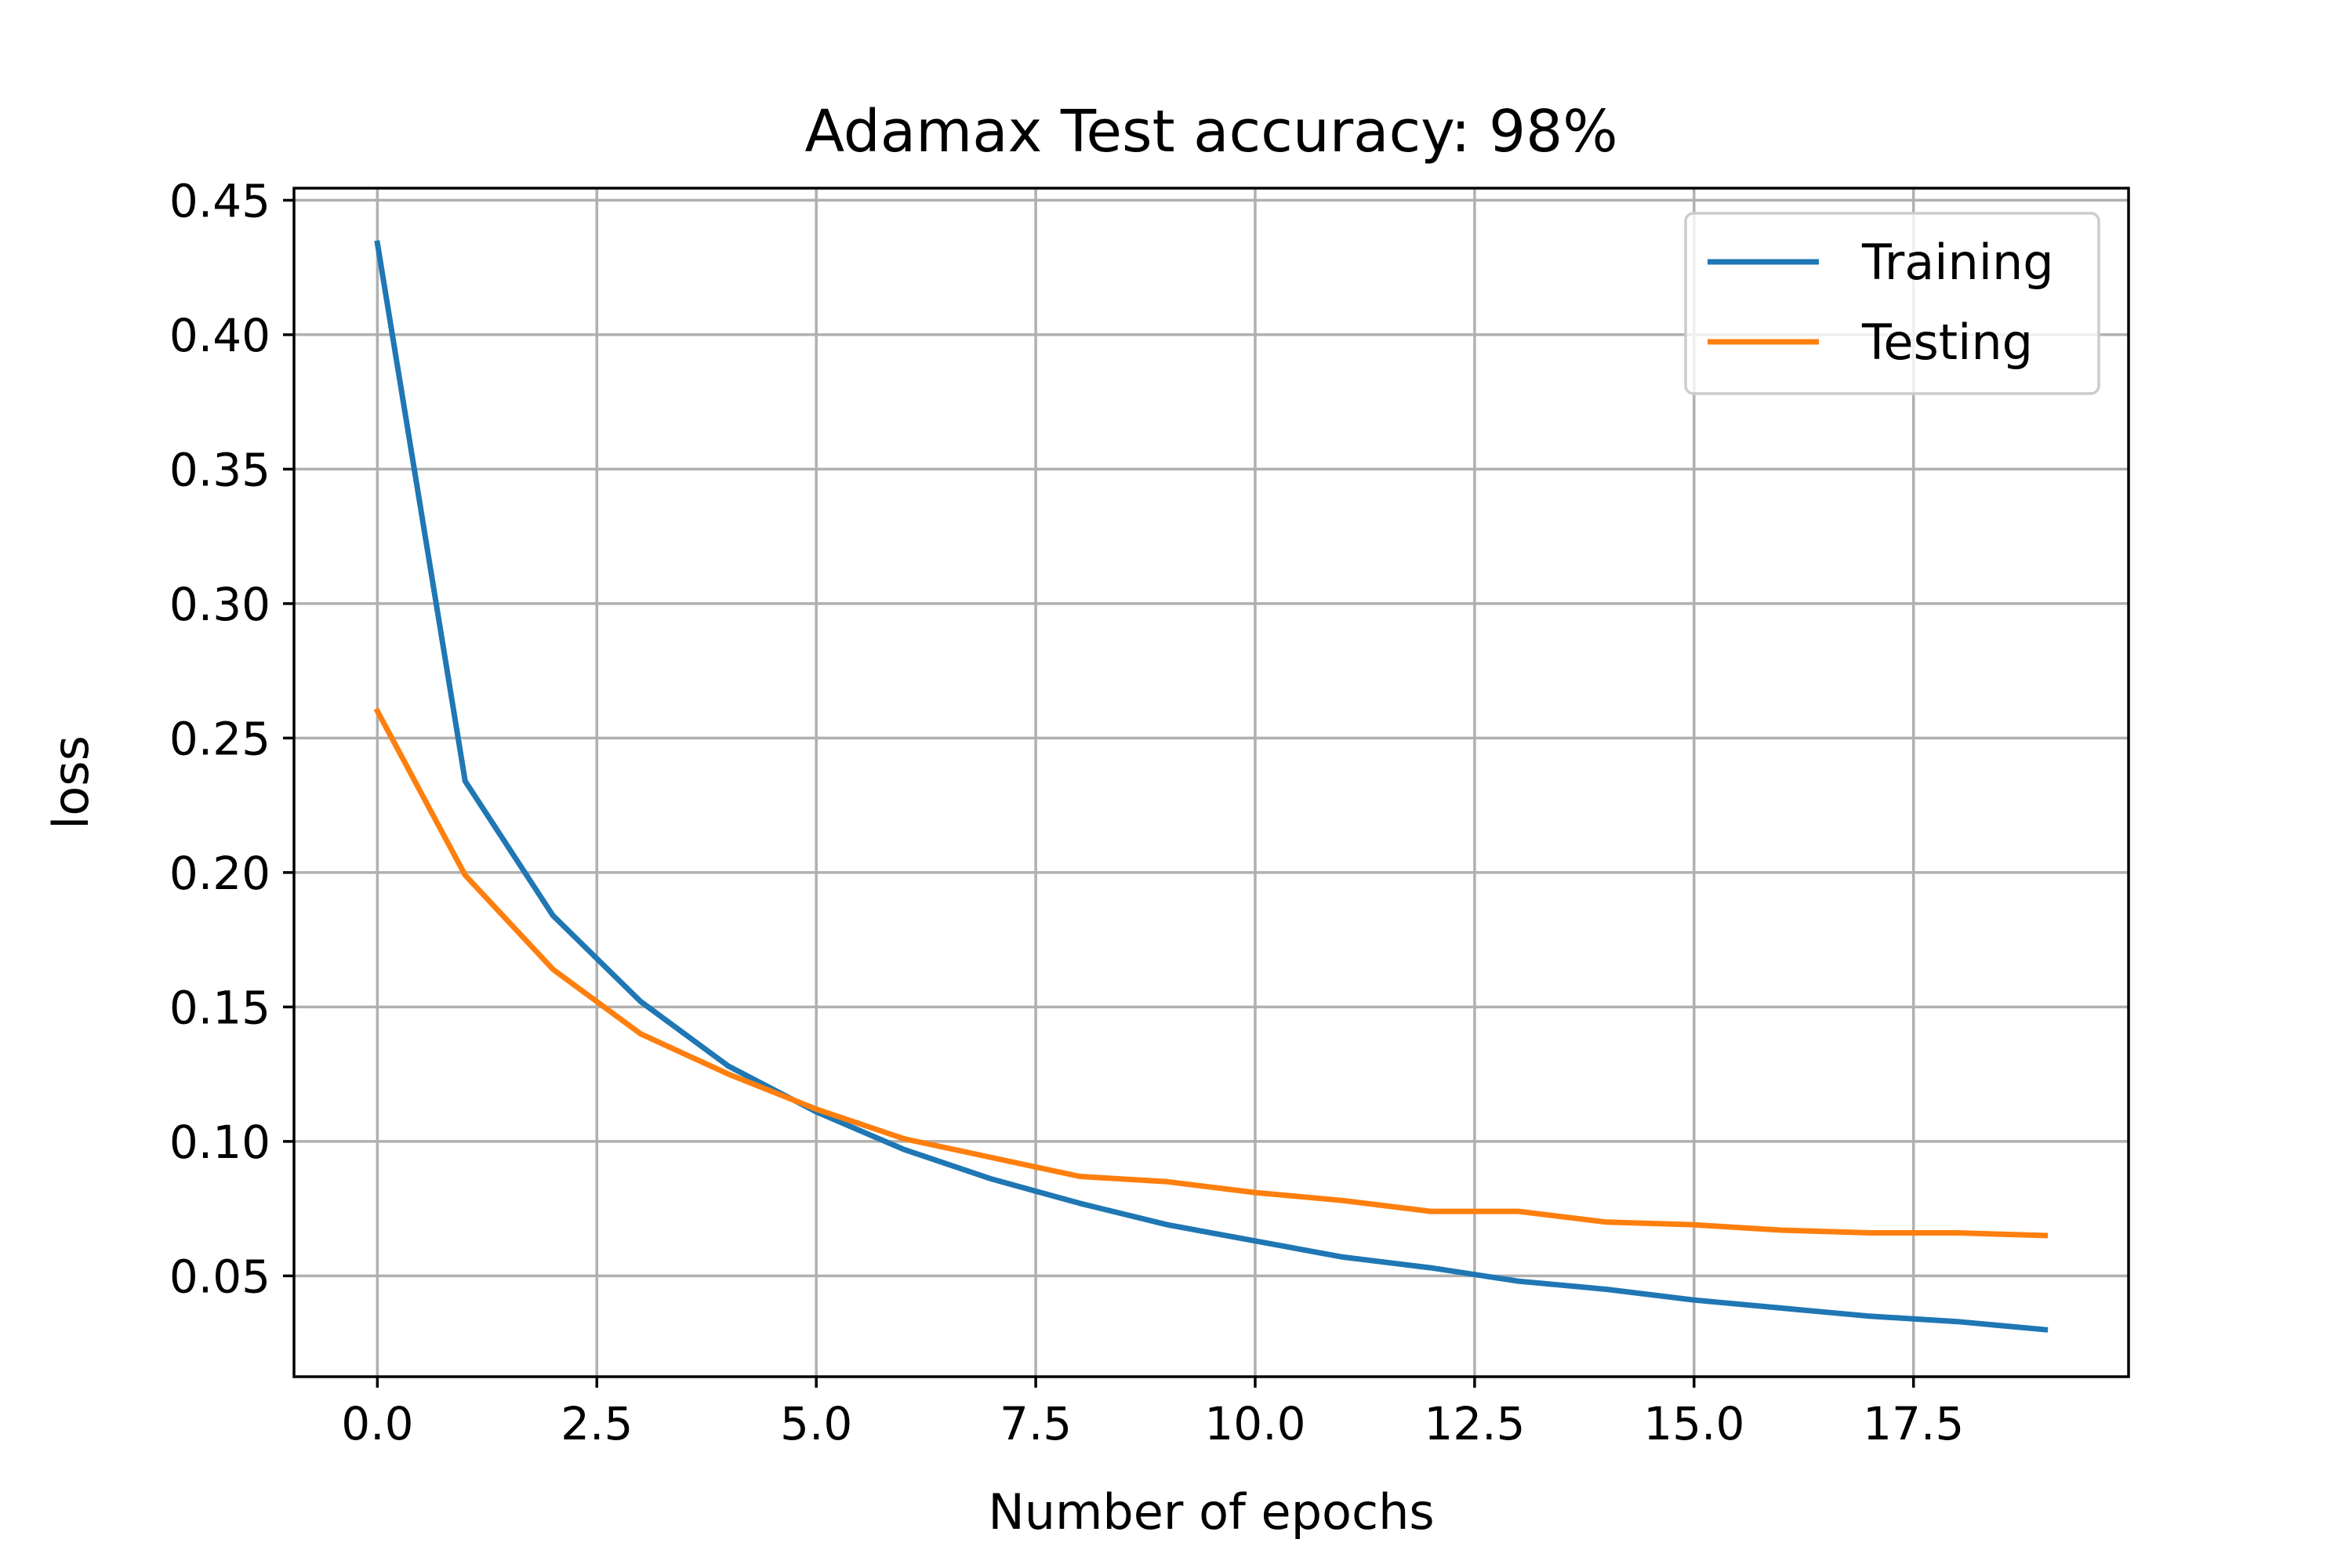 The image size is (2352, 1568). Describe the element at coordinates (597, 1423) in the screenshot. I see `x-tick-label: 2.5` at that location.